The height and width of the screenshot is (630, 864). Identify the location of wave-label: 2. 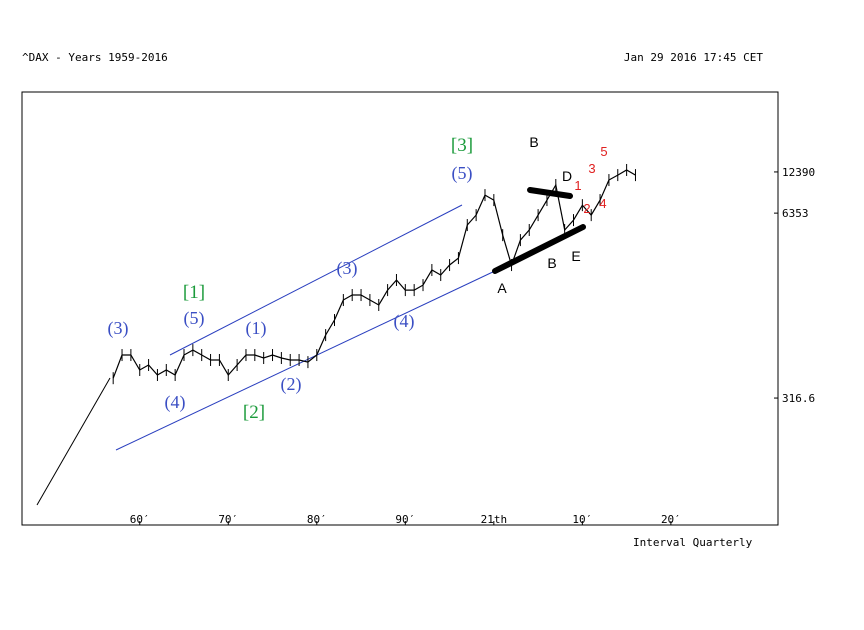
(586, 208).